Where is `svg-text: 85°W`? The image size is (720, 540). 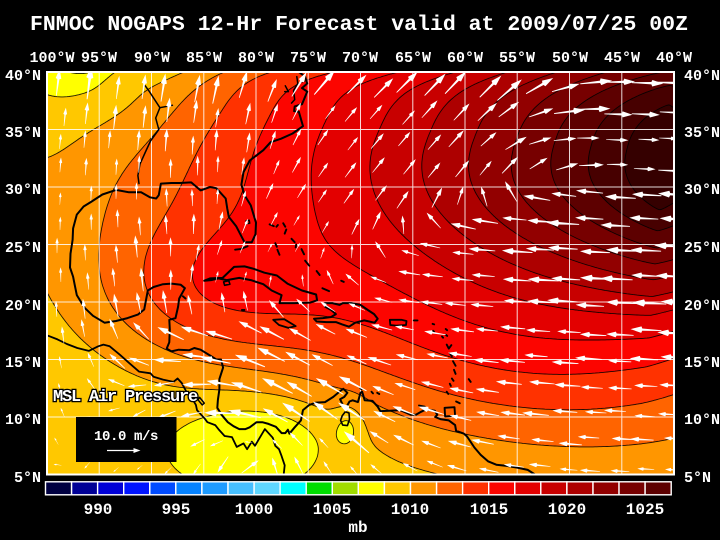
svg-text: 85°W is located at coordinates (204, 58).